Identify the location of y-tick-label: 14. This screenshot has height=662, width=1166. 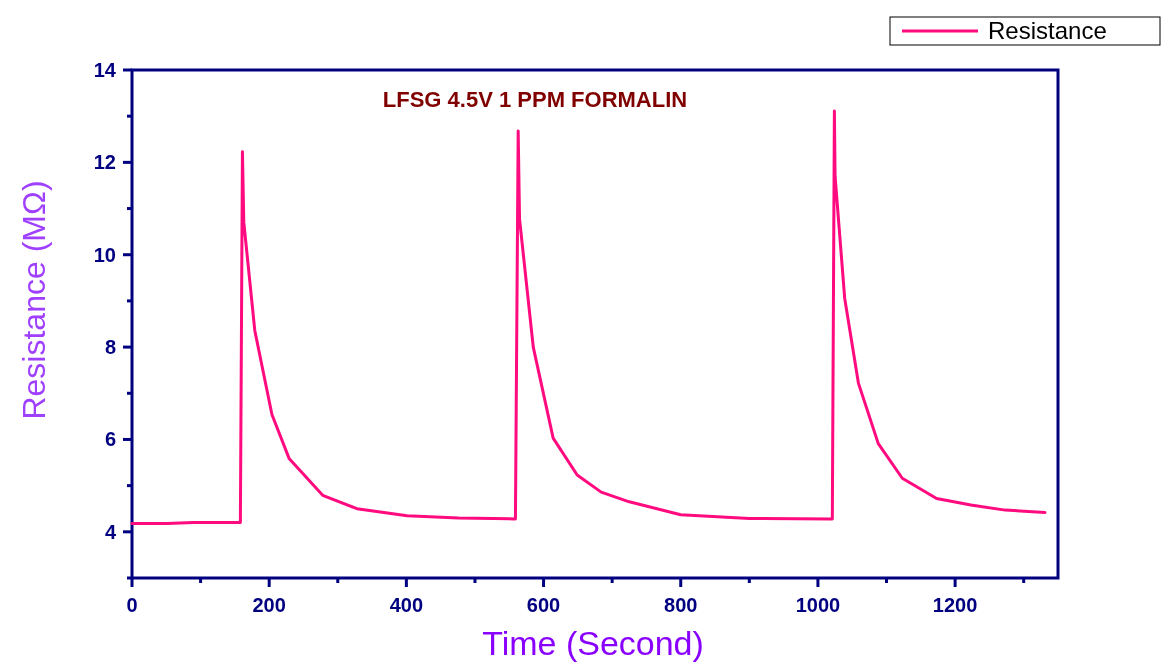
(105, 70).